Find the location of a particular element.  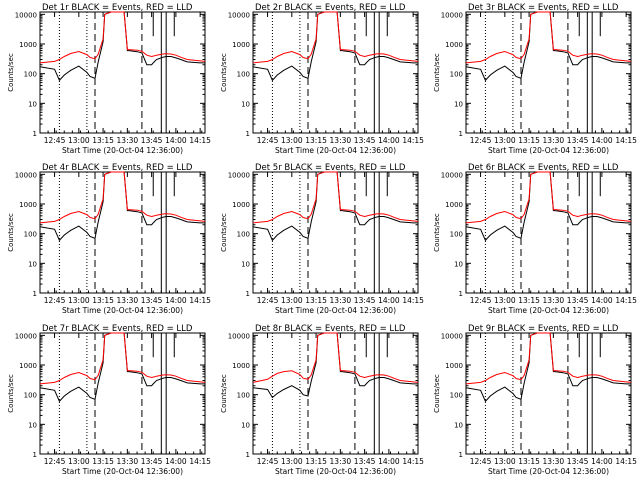

panel-title: Det 7r BLACK = Events, RED = LLD is located at coordinates (117, 329).